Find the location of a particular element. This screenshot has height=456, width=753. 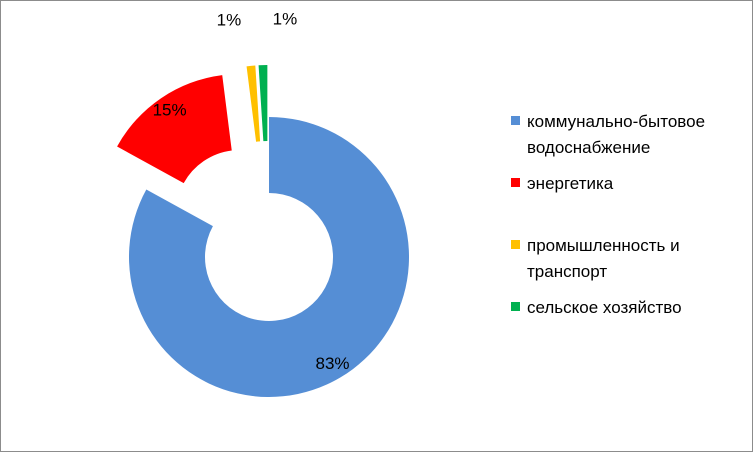

data-label-4: 1% is located at coordinates (285, 19).